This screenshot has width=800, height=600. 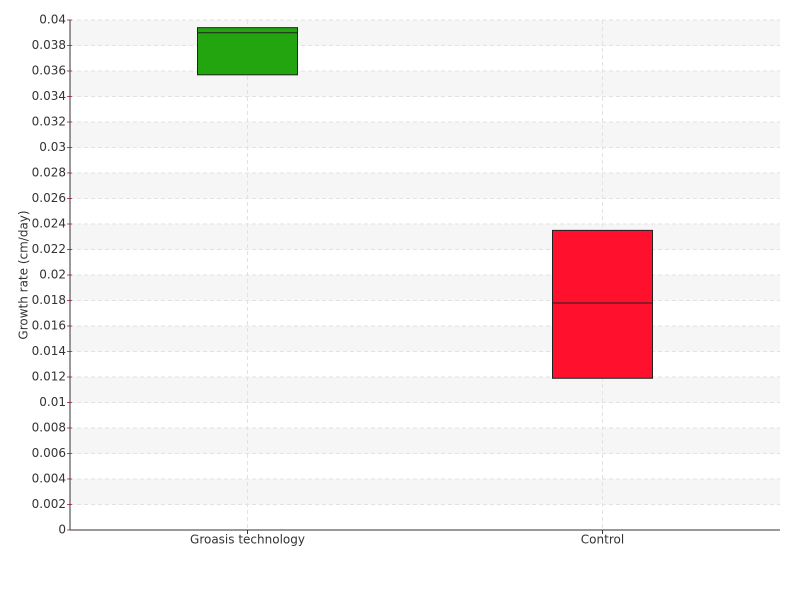 What do you see at coordinates (49, 224) in the screenshot?
I see `y-tick-label: 0.024` at bounding box center [49, 224].